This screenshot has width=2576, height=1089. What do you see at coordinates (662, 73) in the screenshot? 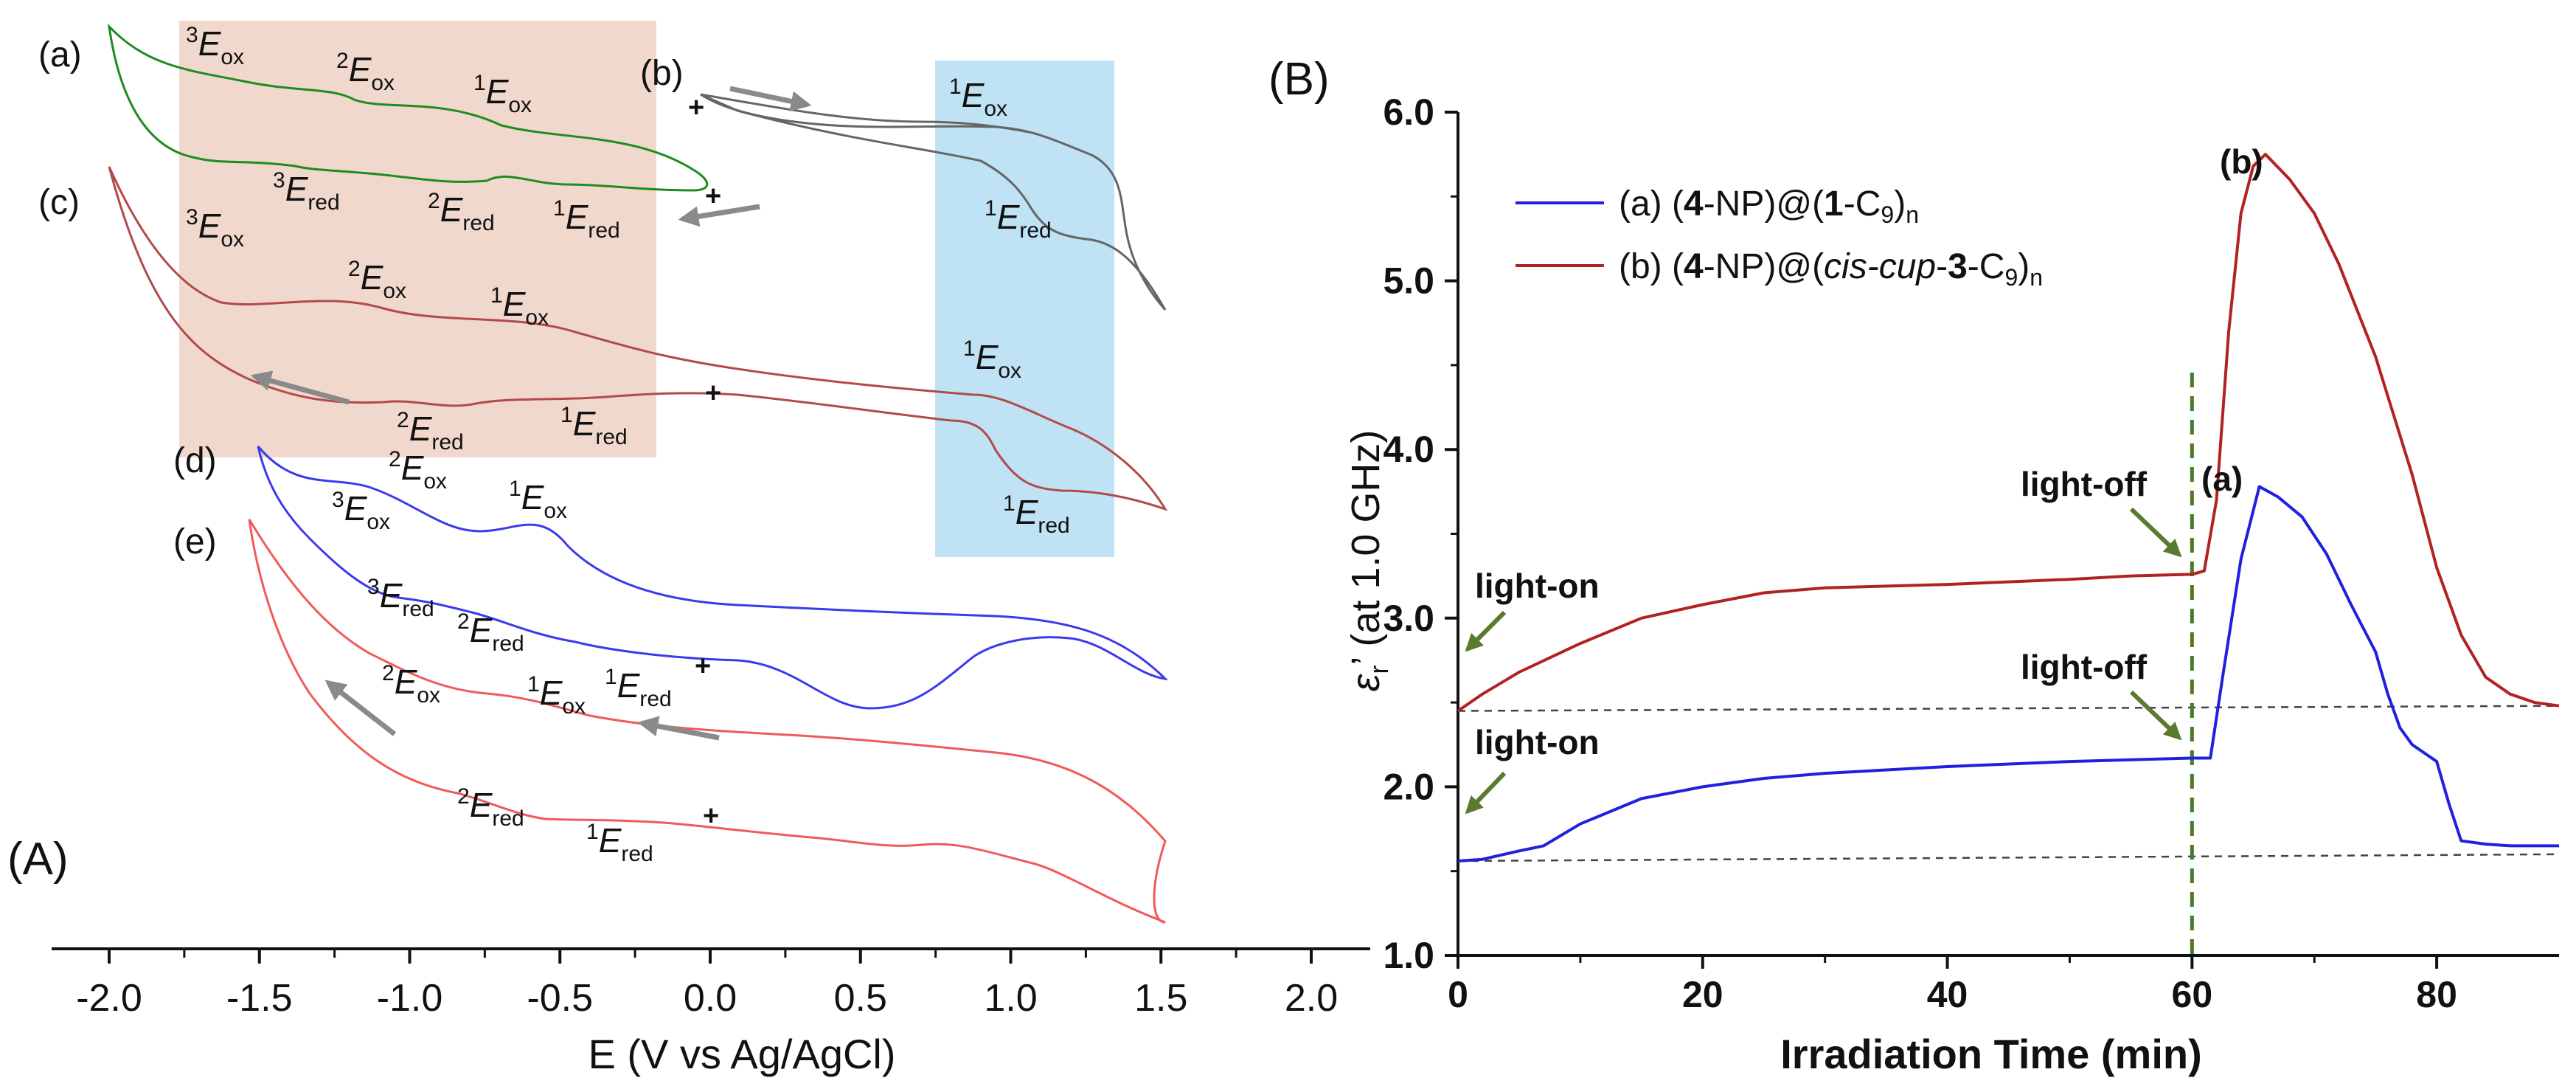
I see `curve-label-b: (b)` at bounding box center [662, 73].